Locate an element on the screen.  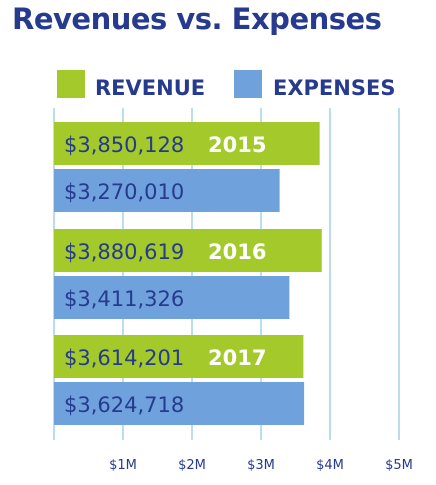
chart-title: Revenues vs. Expenses is located at coordinates (197, 19).